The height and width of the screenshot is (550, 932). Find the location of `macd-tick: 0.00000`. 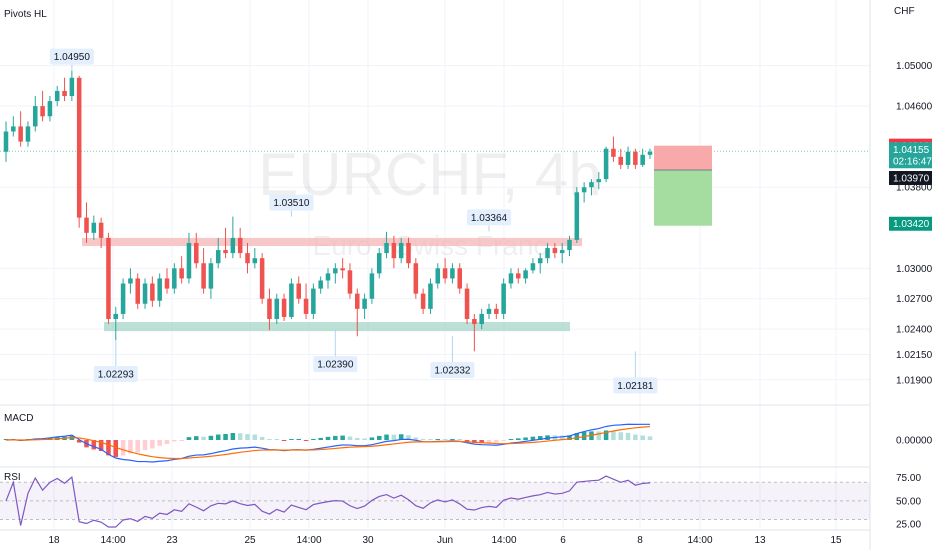

macd-tick: 0.00000 is located at coordinates (914, 441).